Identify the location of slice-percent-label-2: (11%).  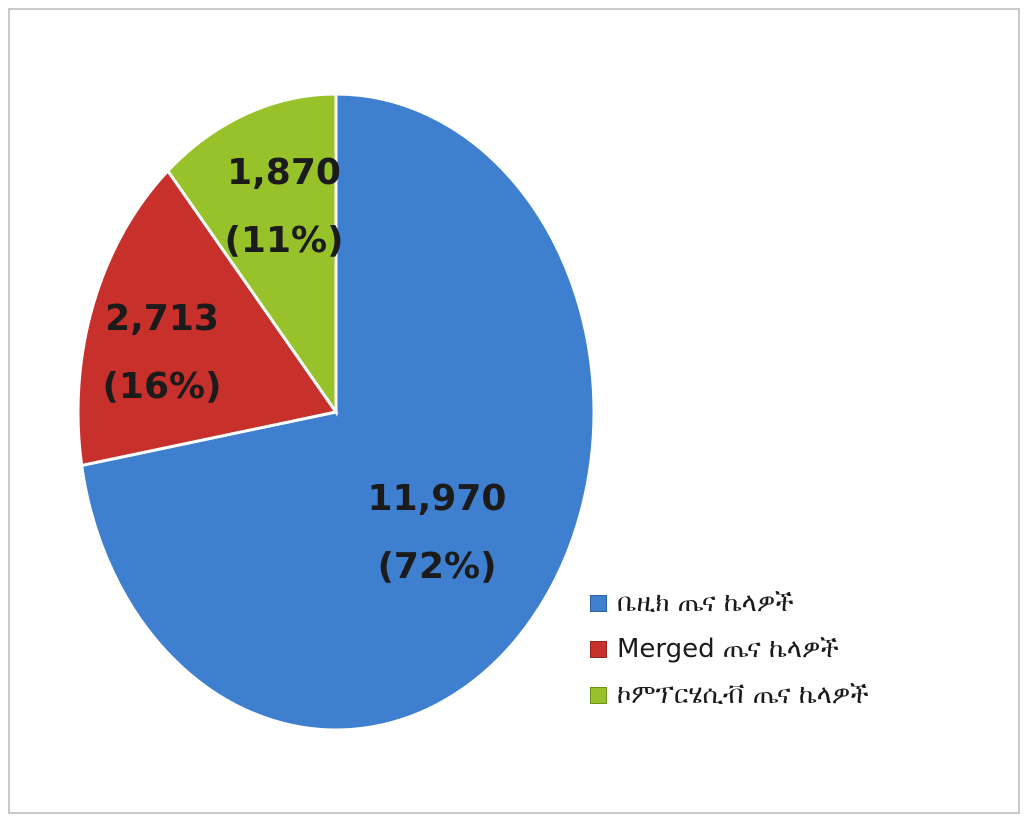
(283, 240).